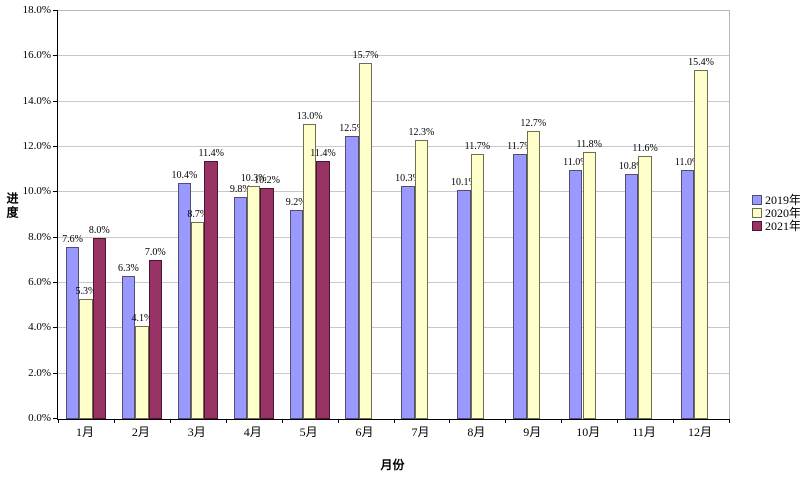 This screenshot has width=800, height=481. I want to click on bar-2019年-12月, so click(687, 294).